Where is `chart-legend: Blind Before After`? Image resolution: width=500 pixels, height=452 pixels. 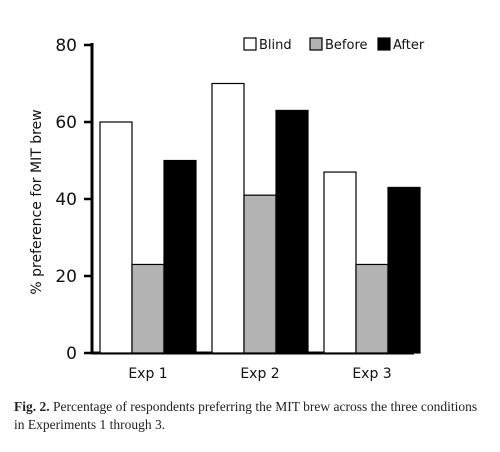
chart-legend: Blind Before After is located at coordinates (334, 45).